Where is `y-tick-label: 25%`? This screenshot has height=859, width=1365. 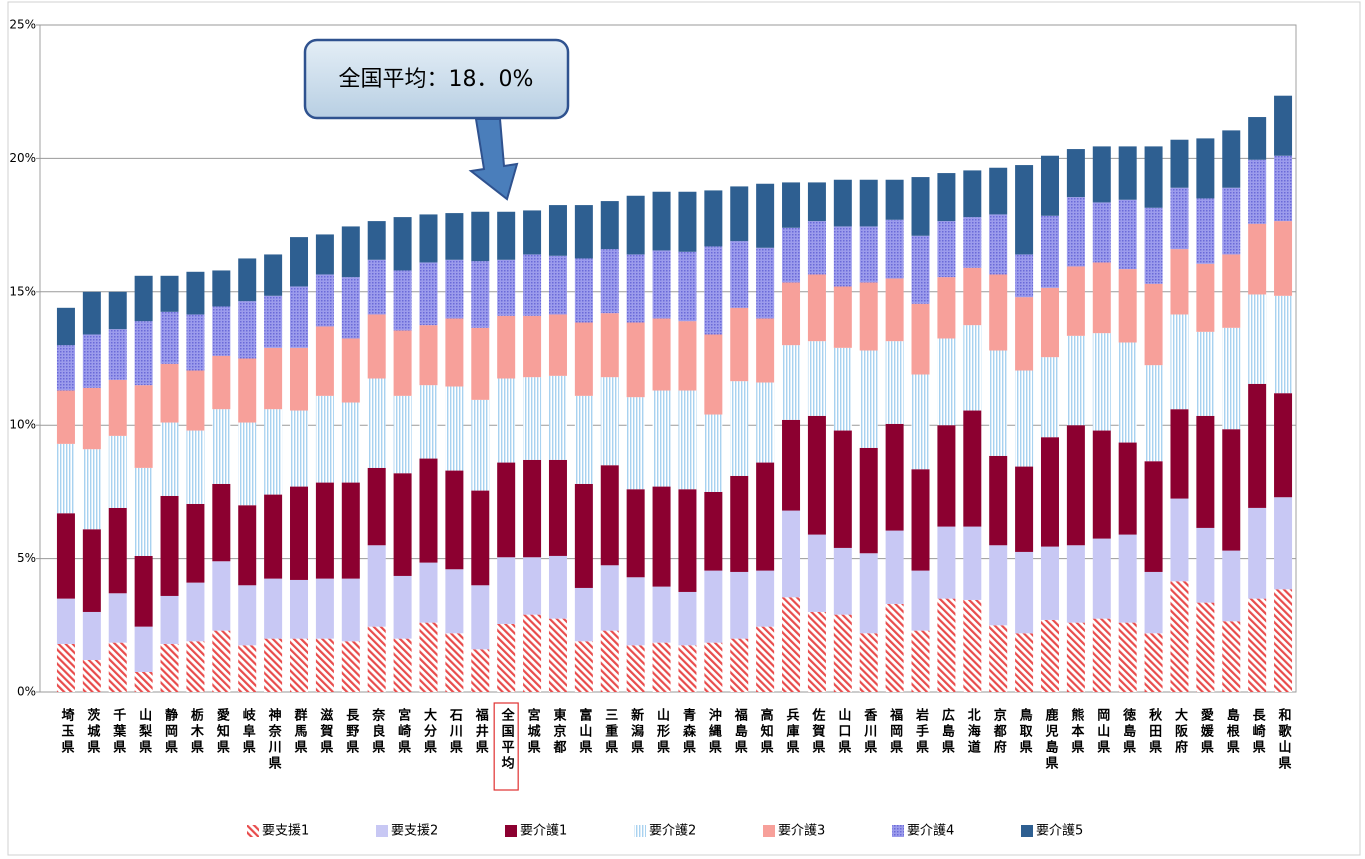 y-tick-label: 25% is located at coordinates (22, 25).